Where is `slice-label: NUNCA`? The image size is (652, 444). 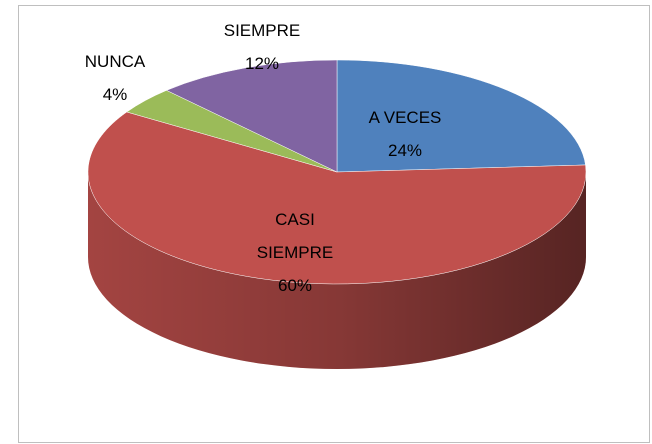 slice-label: NUNCA is located at coordinates (115, 61).